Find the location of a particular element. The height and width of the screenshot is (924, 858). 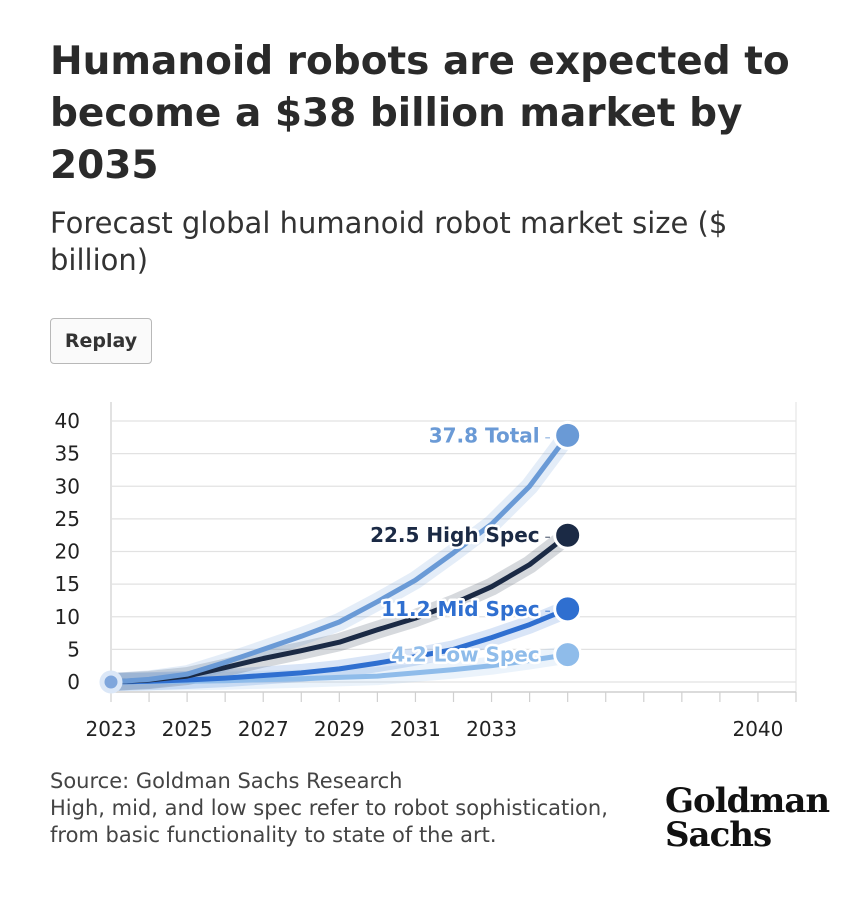

start-point-marker is located at coordinates (111, 682).